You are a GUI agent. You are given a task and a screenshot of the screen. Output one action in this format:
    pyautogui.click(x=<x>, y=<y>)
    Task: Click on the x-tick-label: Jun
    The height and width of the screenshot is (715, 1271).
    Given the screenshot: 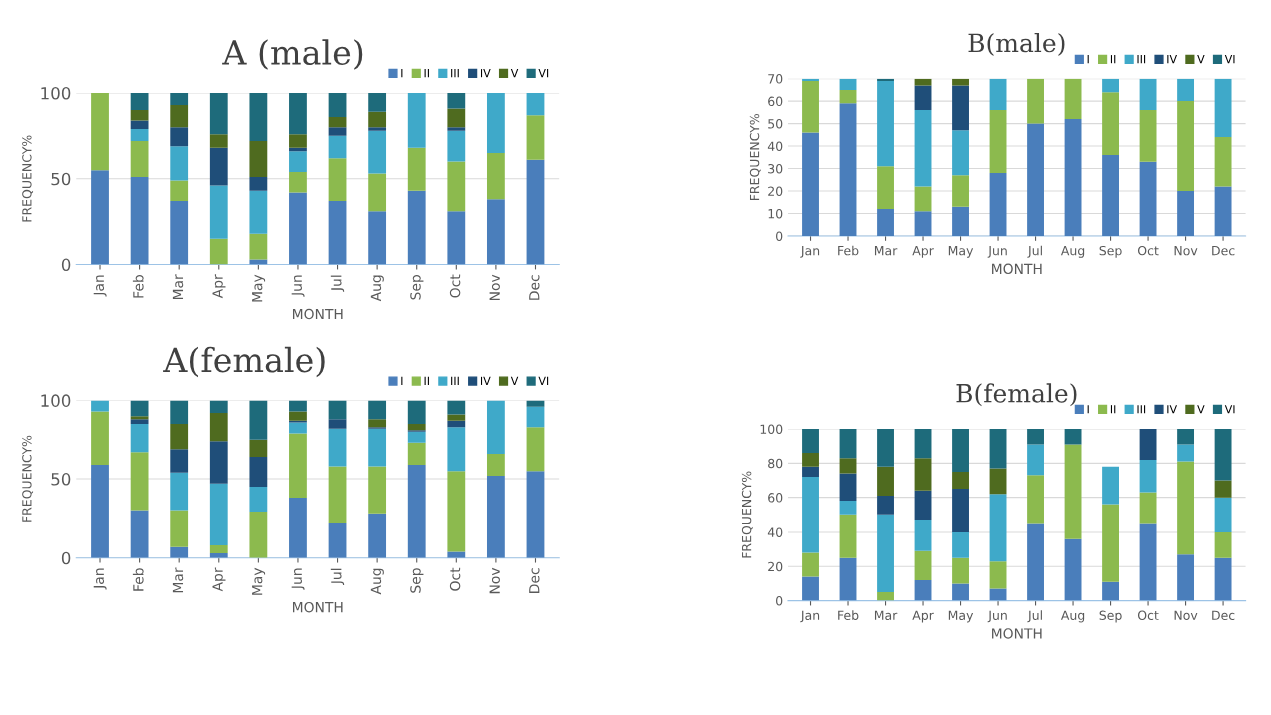 What is the action you would take?
    pyautogui.click(x=997, y=252)
    